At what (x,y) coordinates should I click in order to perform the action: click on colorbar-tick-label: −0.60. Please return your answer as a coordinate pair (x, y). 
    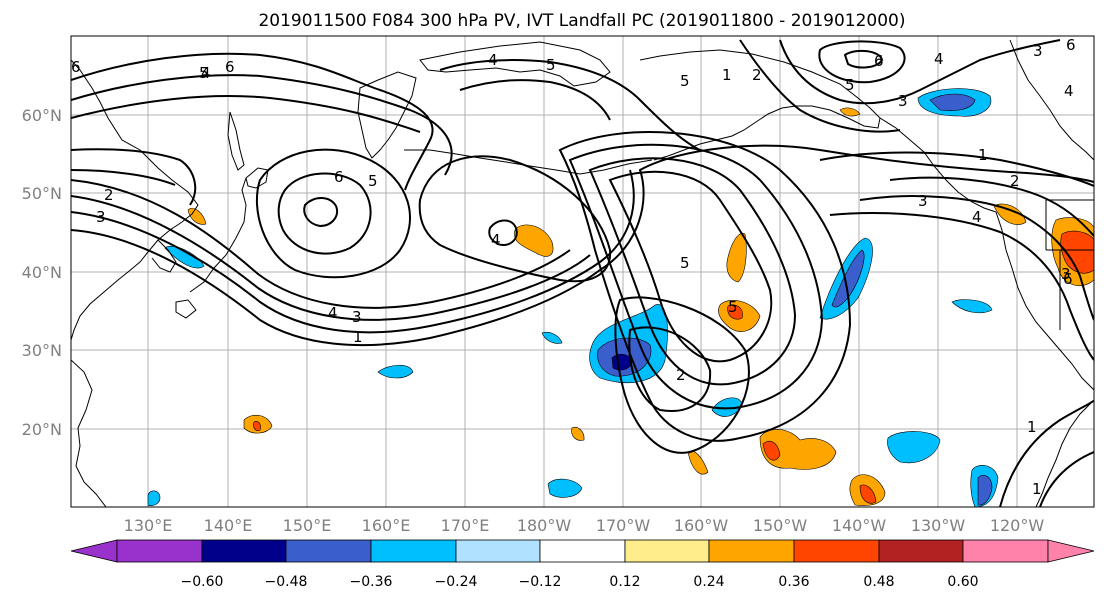
    Looking at the image, I should click on (202, 582).